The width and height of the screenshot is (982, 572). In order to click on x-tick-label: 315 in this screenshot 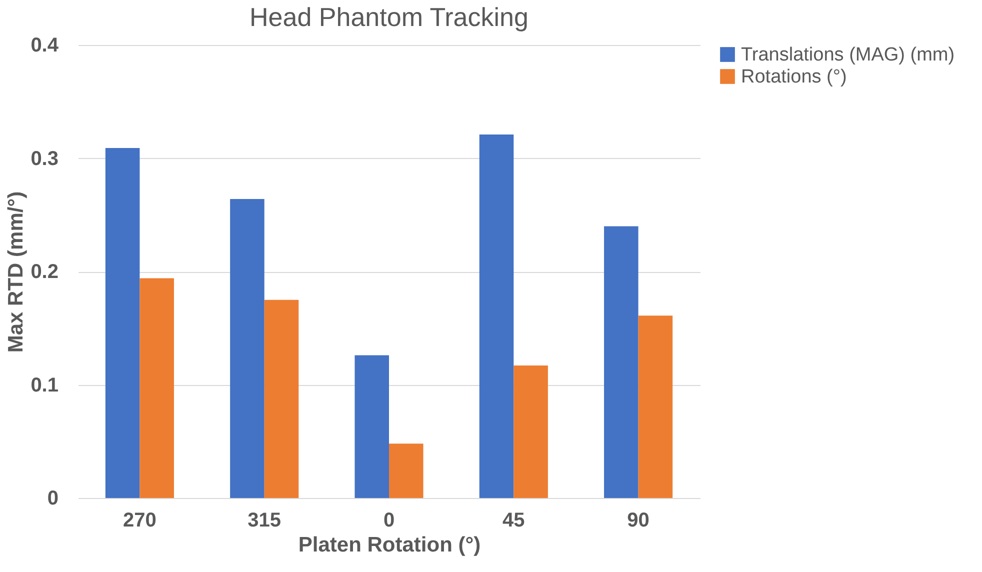, I will do `click(265, 521)`.